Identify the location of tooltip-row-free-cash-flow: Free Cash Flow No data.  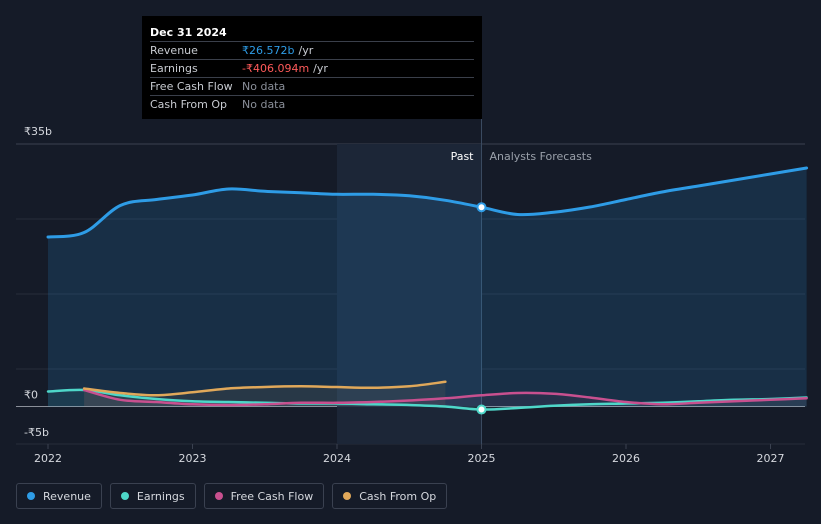
(312, 86).